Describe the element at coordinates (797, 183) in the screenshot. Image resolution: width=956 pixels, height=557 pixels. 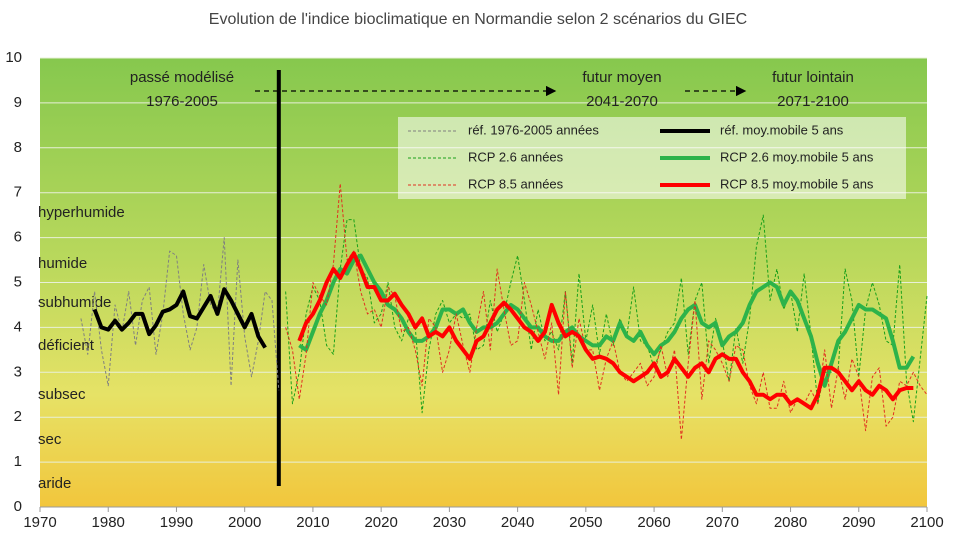
I see `legend-label: RCP 8.5 moy.mobile 5 ans` at that location.